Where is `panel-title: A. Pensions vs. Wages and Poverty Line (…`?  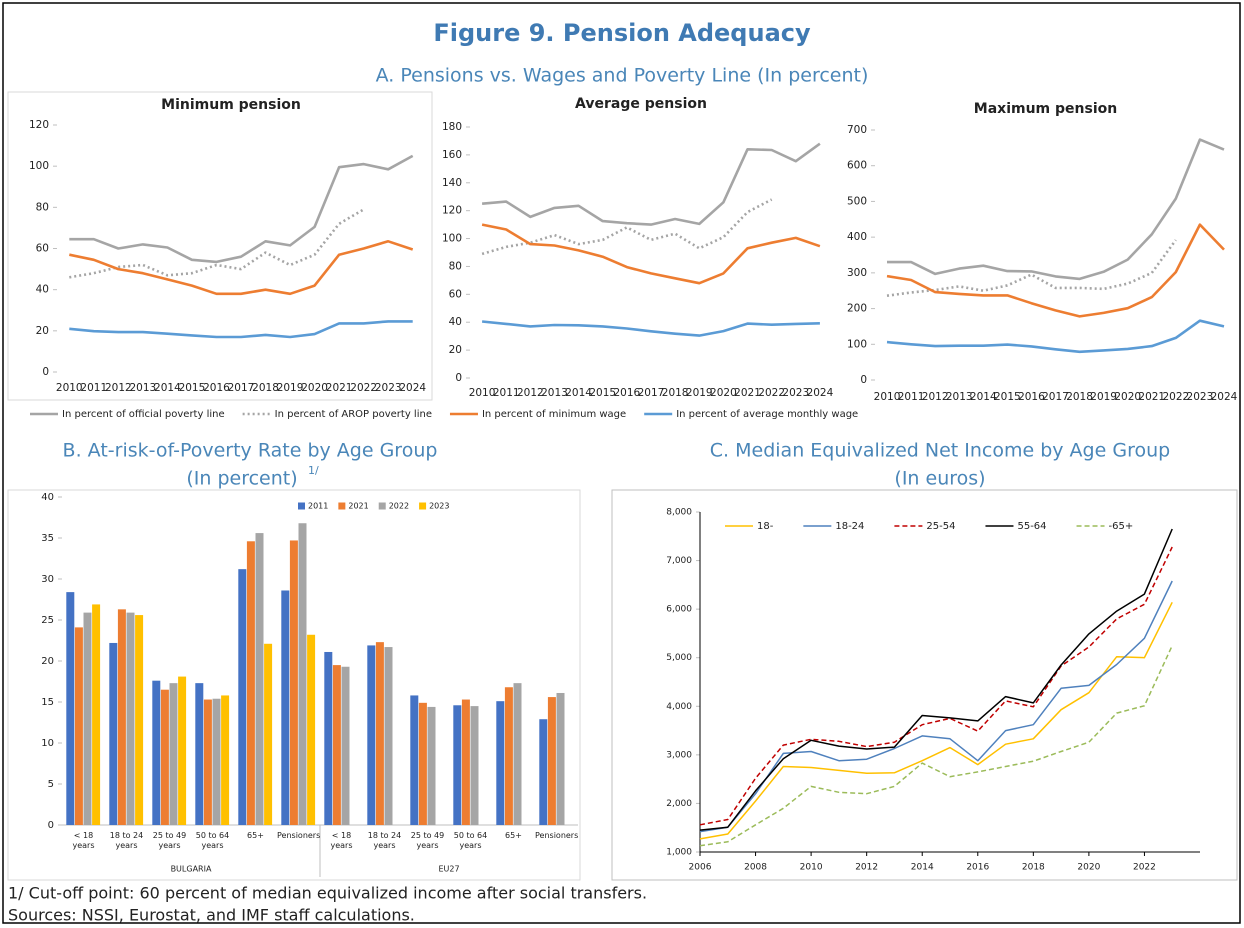 panel-title: A. Pensions vs. Wages and Poverty Line (… is located at coordinates (622, 76).